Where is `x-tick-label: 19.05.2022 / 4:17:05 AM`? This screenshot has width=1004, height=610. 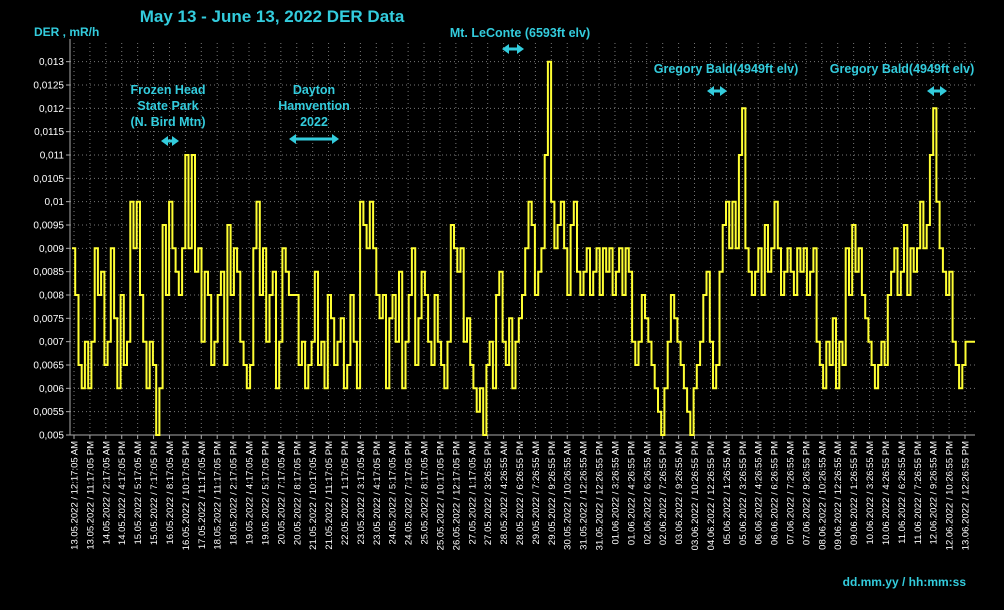 x-tick-label: 19.05.2022 / 4:17:05 AM is located at coordinates (250, 493).